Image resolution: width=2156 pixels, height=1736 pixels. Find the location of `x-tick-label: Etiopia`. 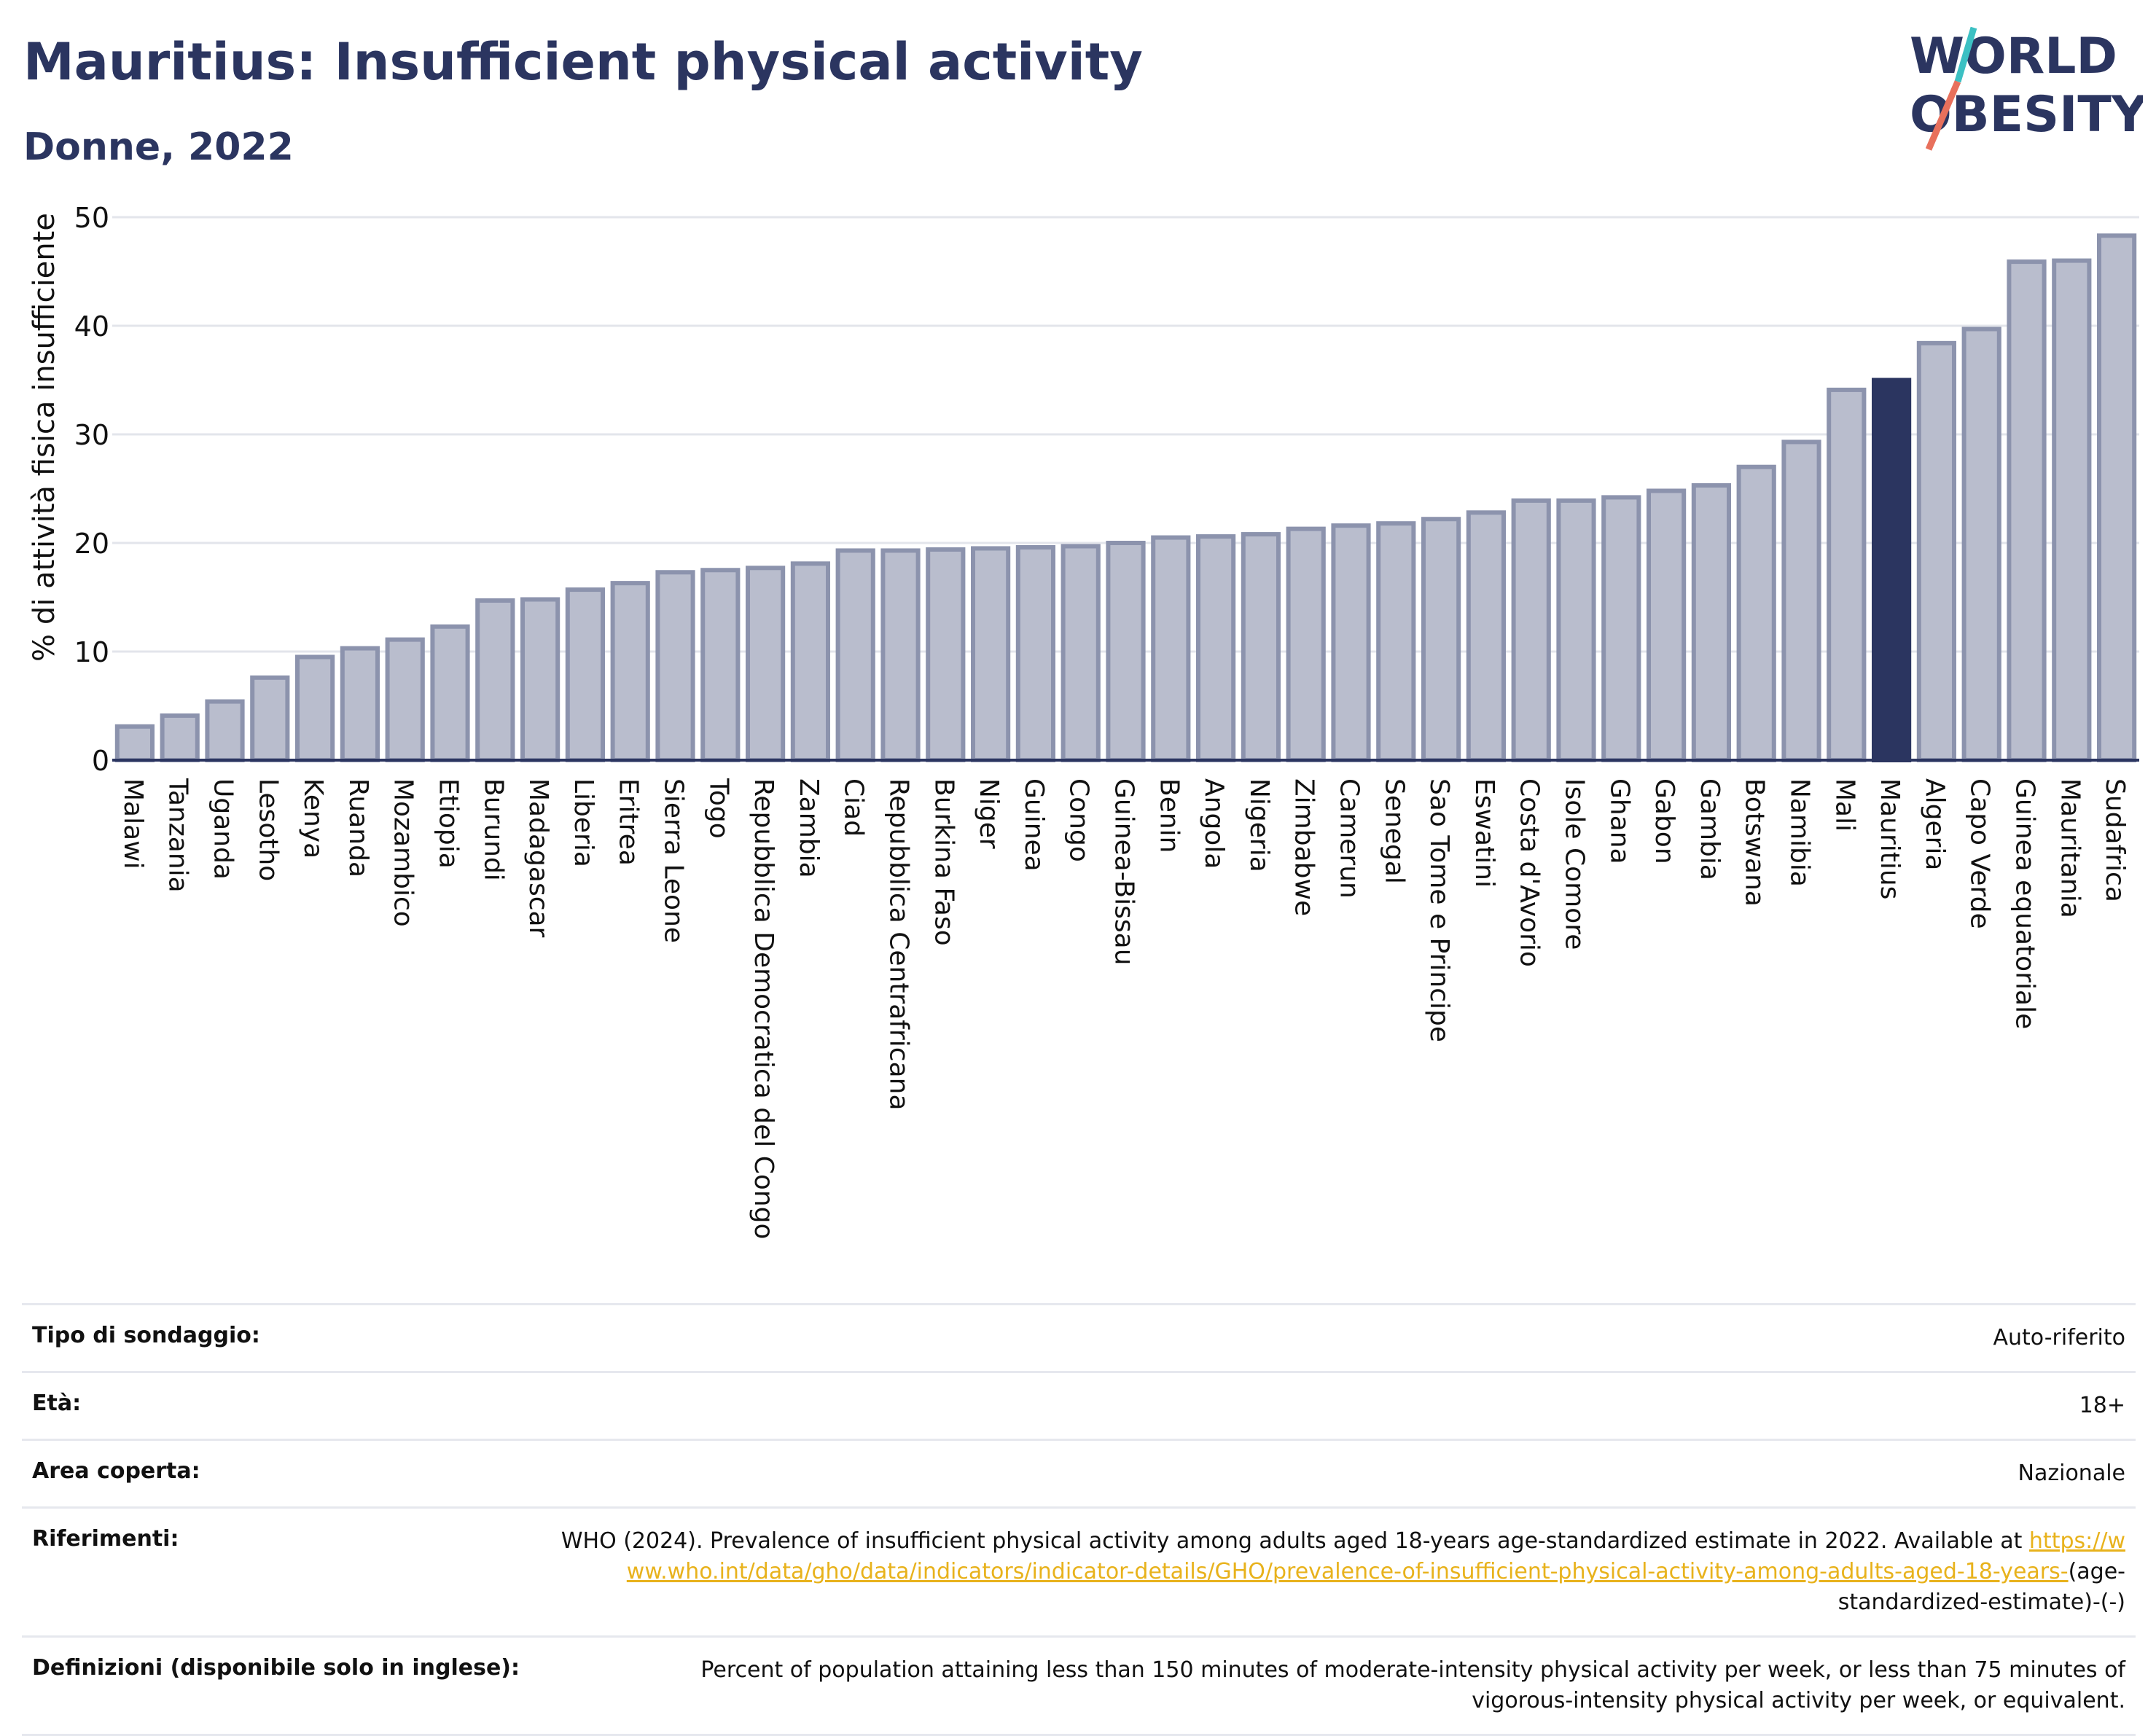

x-tick-label: Etiopia is located at coordinates (449, 823).